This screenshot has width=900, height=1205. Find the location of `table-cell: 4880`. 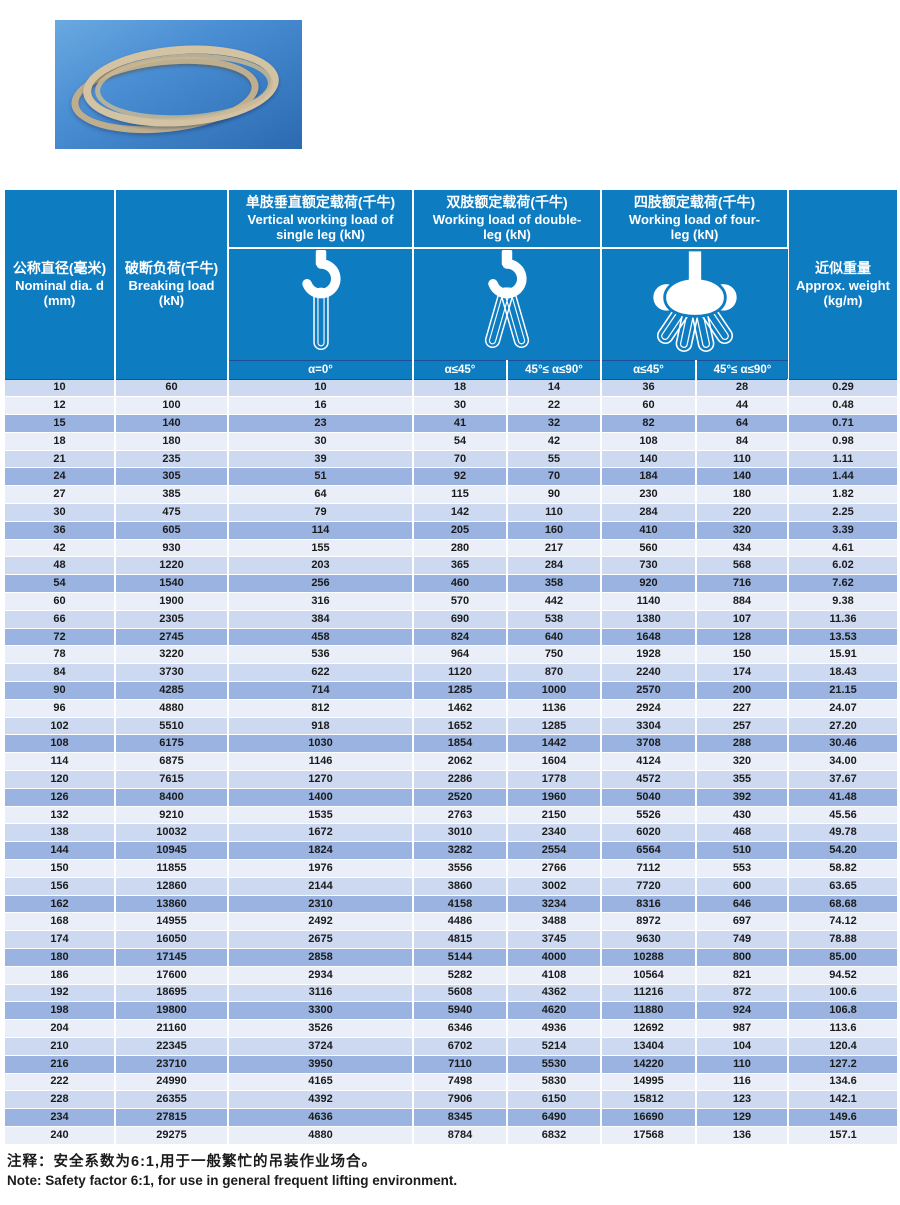

table-cell: 4880 is located at coordinates (321, 1135).